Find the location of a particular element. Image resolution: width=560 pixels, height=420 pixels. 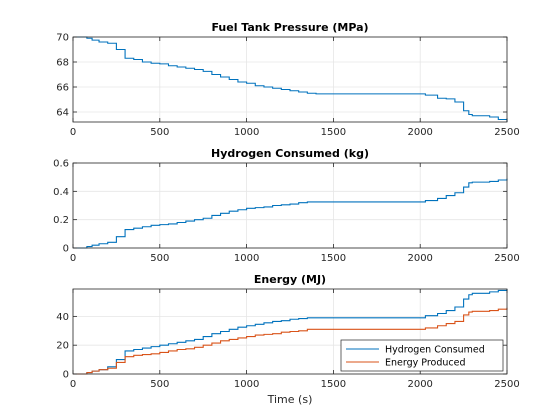

y-tick-label: 40 is located at coordinates (62, 317).